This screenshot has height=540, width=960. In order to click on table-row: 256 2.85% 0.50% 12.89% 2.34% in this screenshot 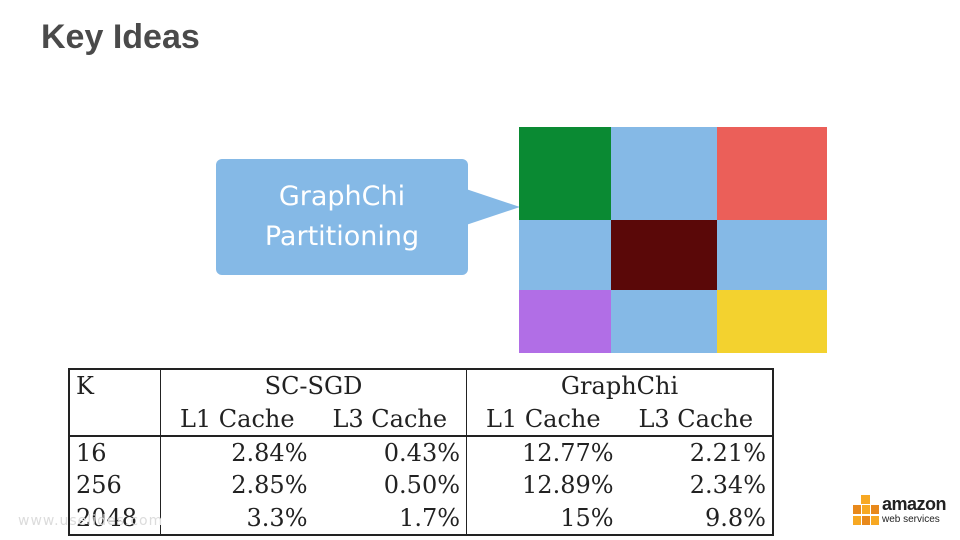, I will do `click(421, 485)`.